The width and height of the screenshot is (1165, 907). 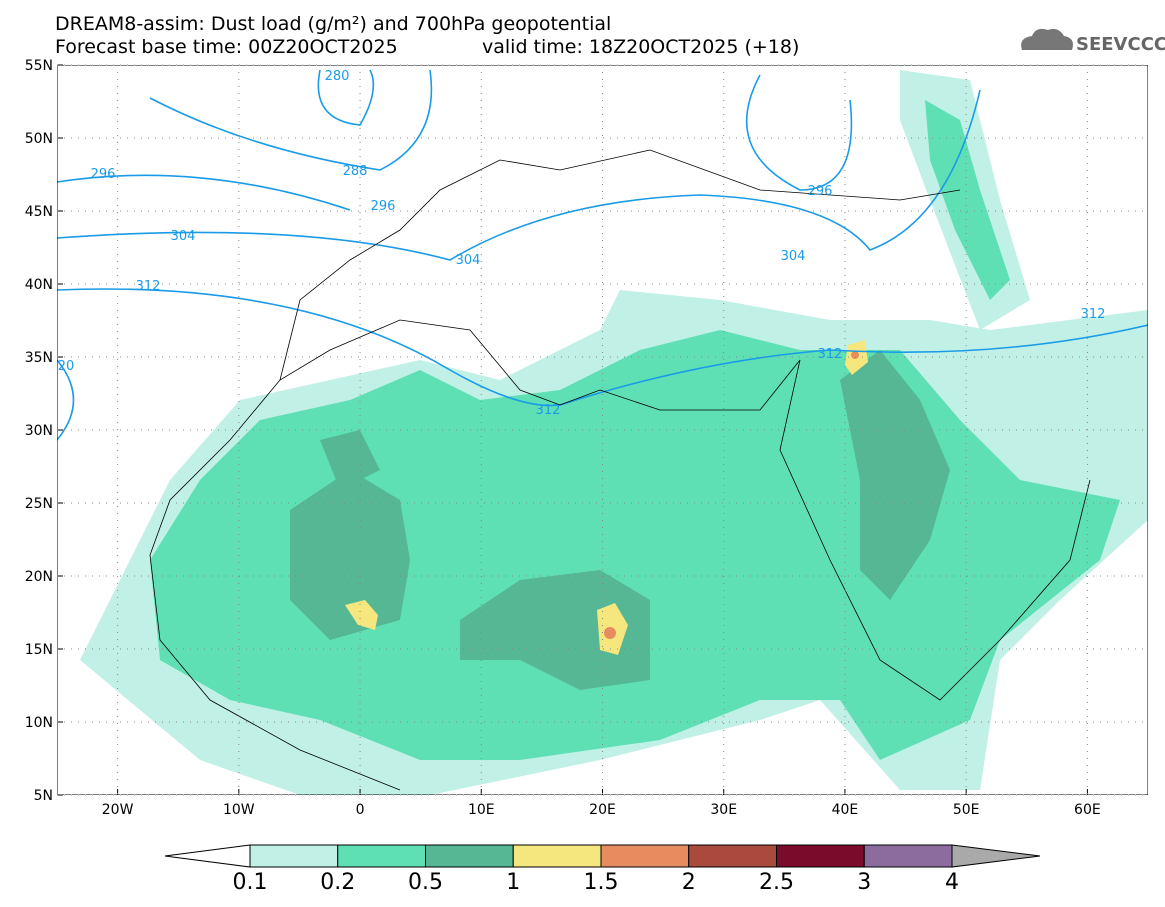 I want to click on colorbar-label: 3, so click(x=864, y=882).